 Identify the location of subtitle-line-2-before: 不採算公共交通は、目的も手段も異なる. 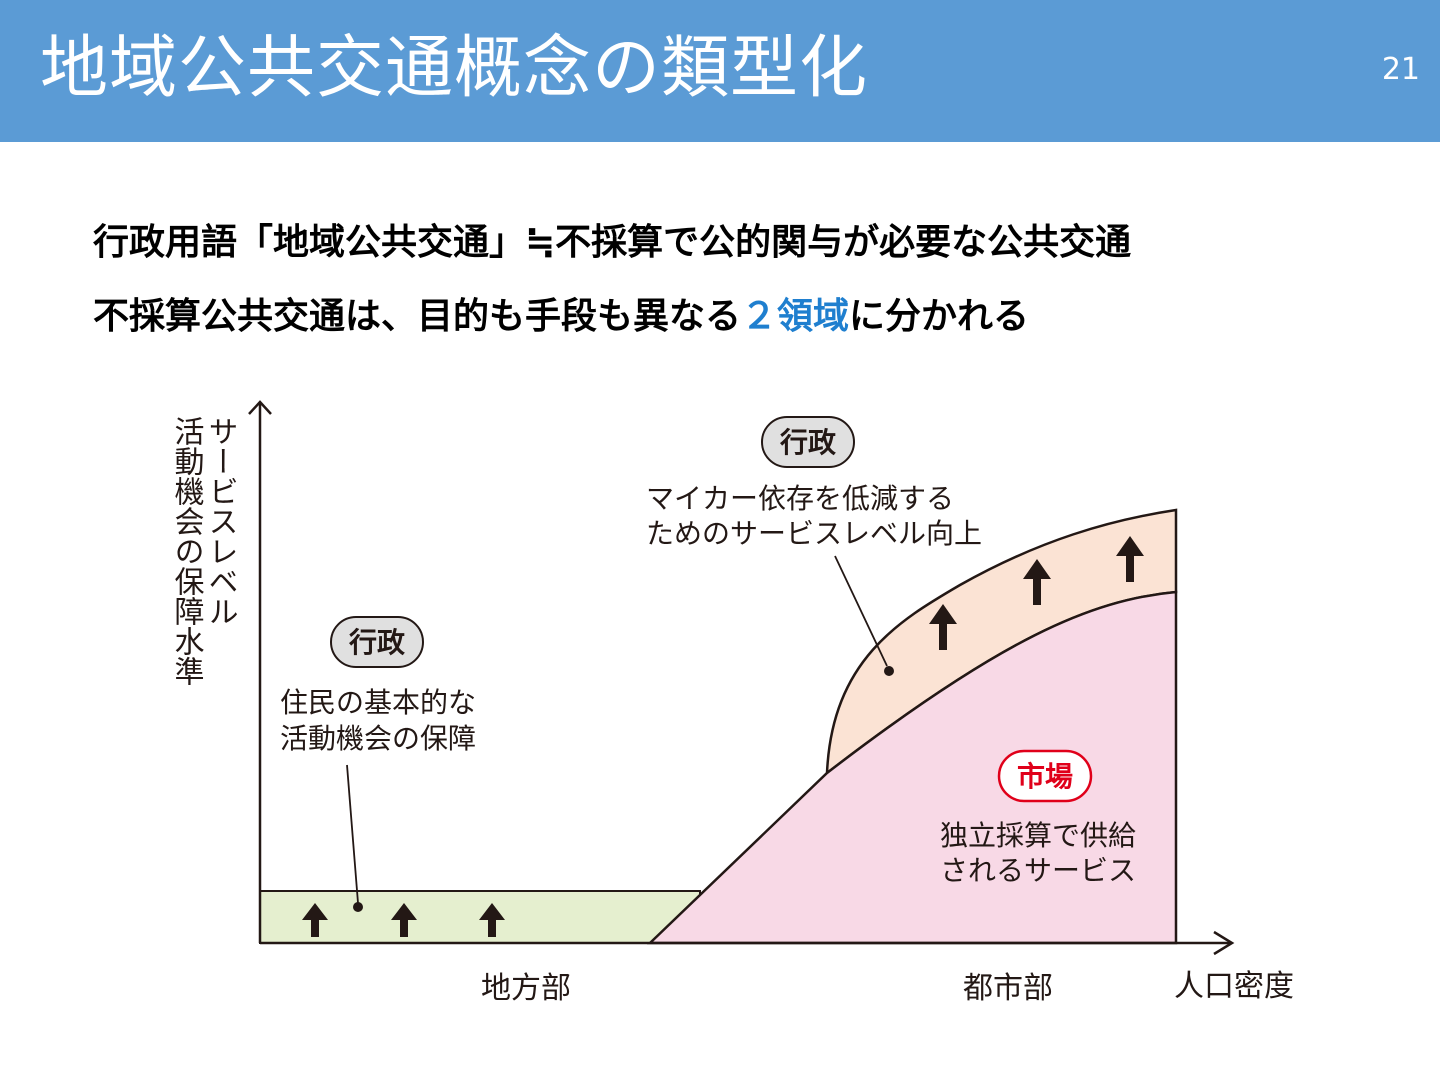
(417, 316).